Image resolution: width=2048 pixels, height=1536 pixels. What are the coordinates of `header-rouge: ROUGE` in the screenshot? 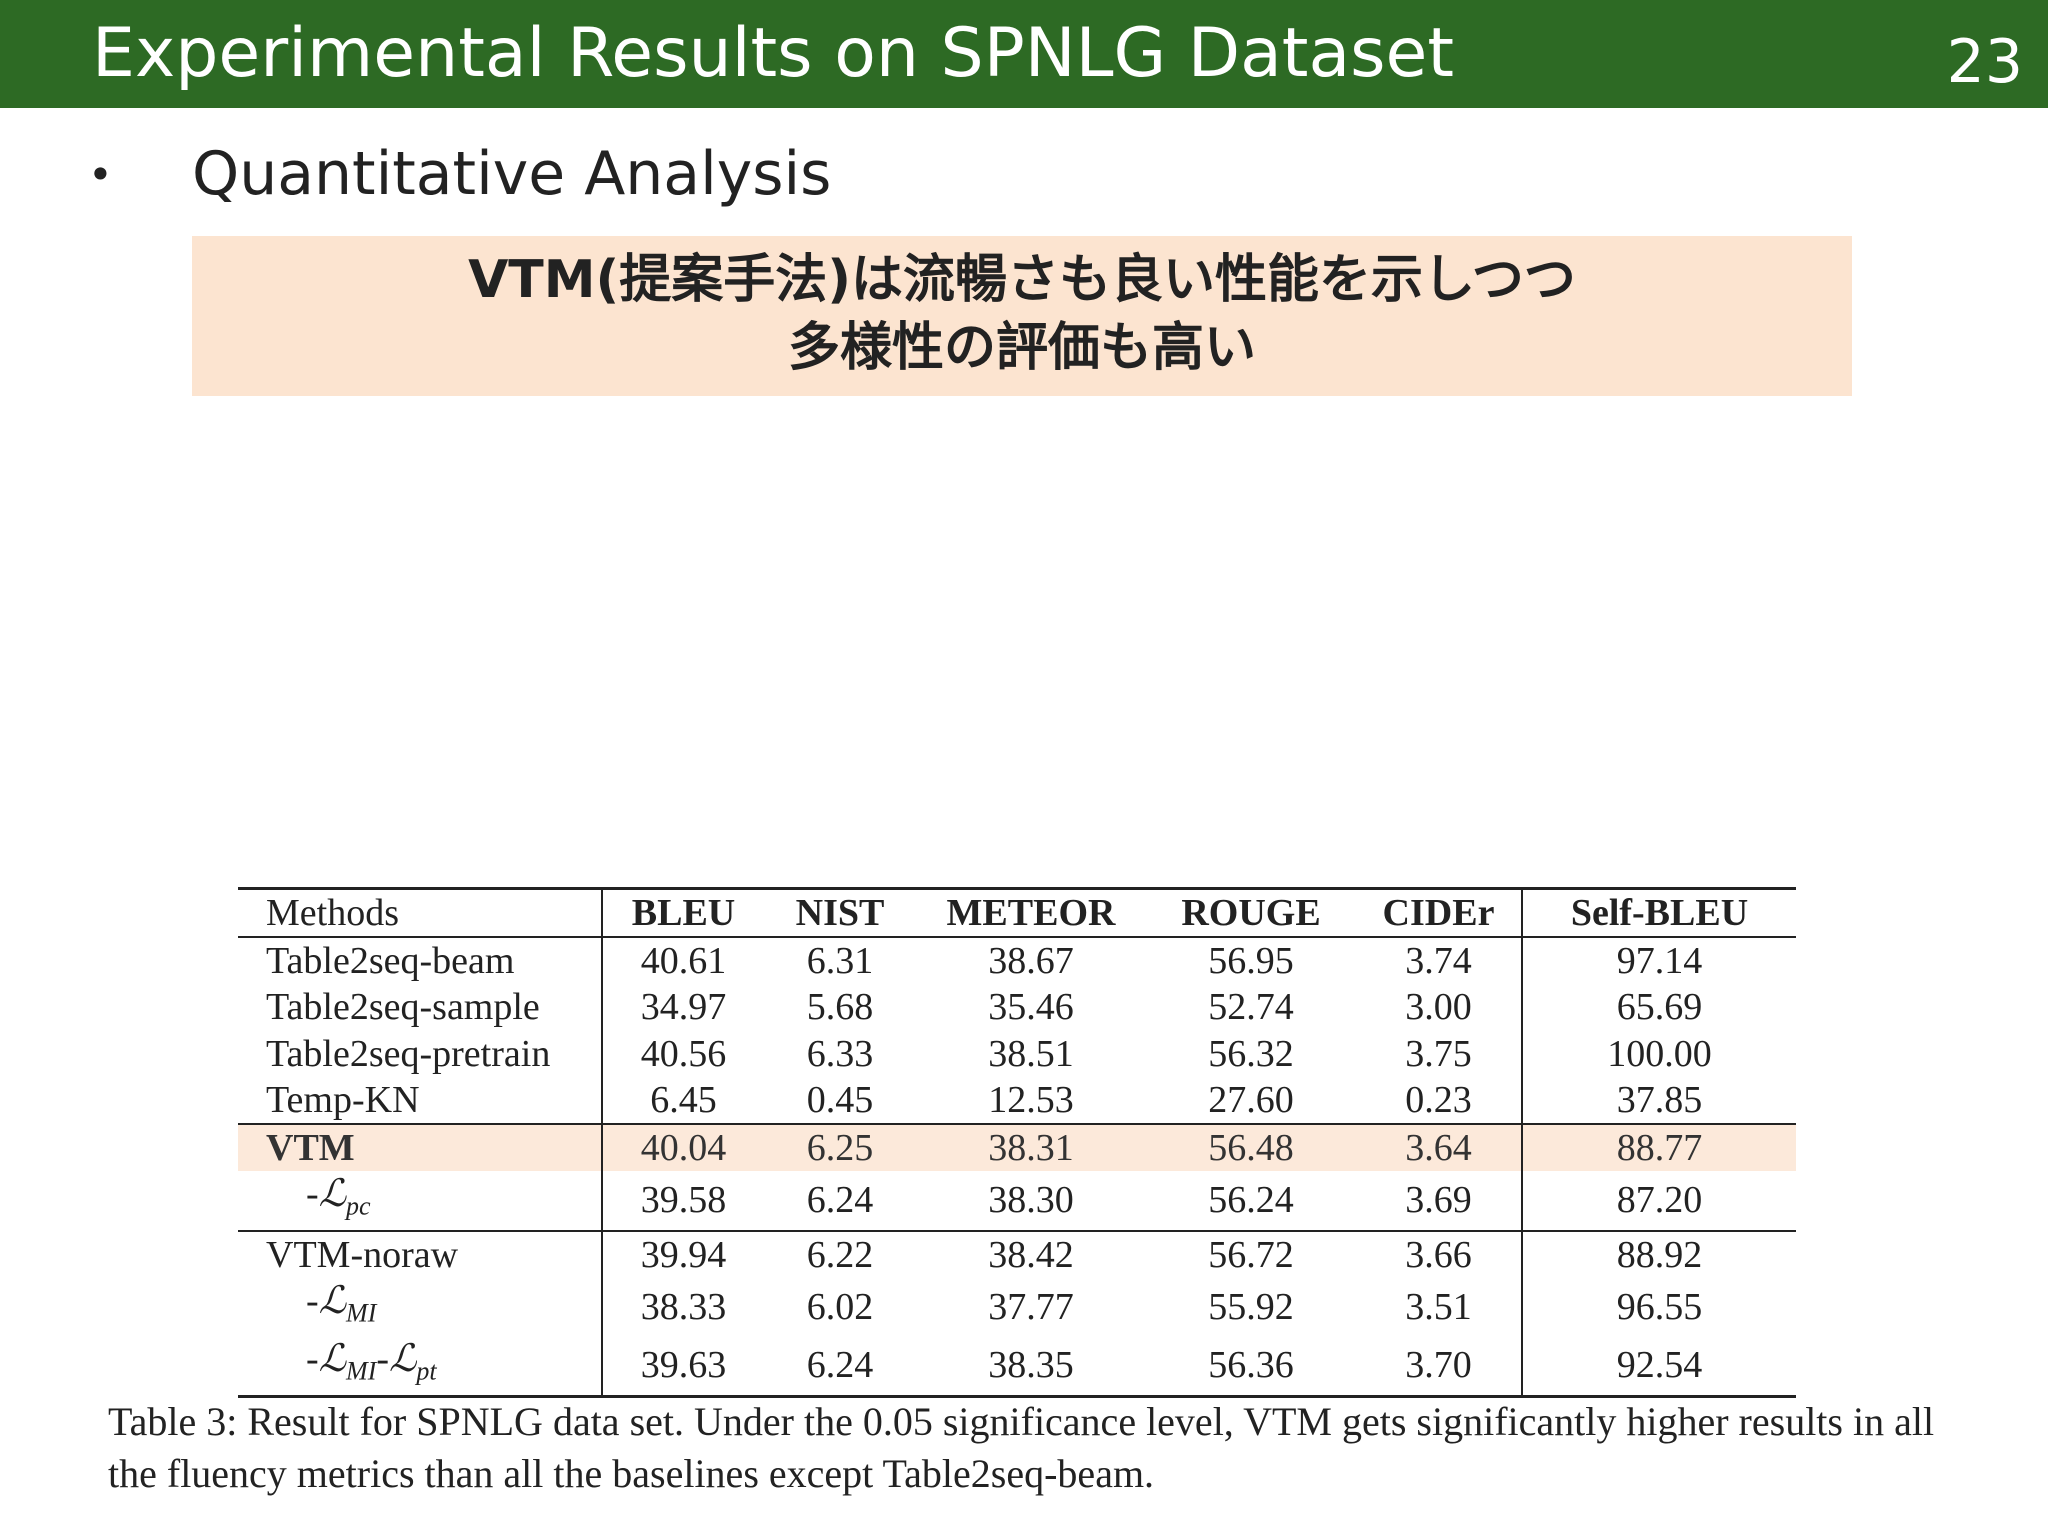 It's located at (1251, 913).